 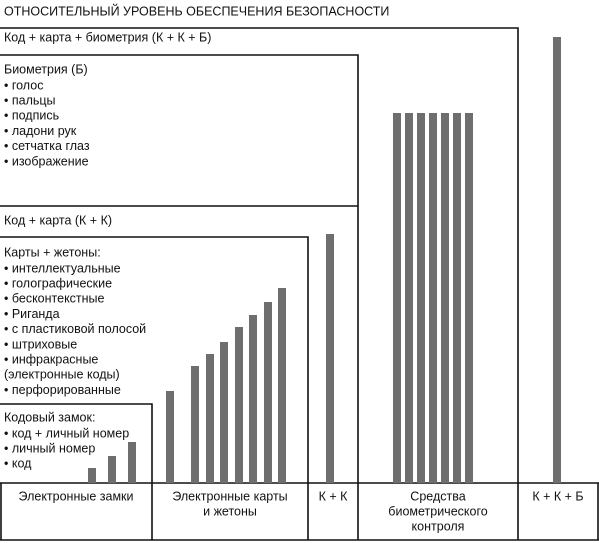 I want to click on level-item: • код, so click(x=18, y=464).